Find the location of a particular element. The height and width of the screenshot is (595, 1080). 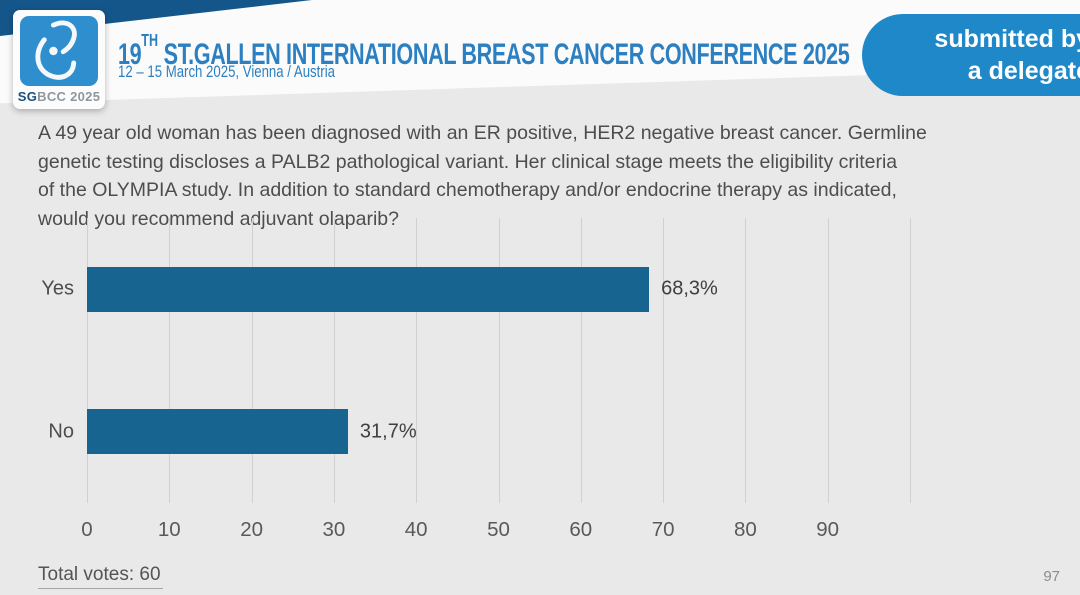

category-label: No is located at coordinates (61, 431).